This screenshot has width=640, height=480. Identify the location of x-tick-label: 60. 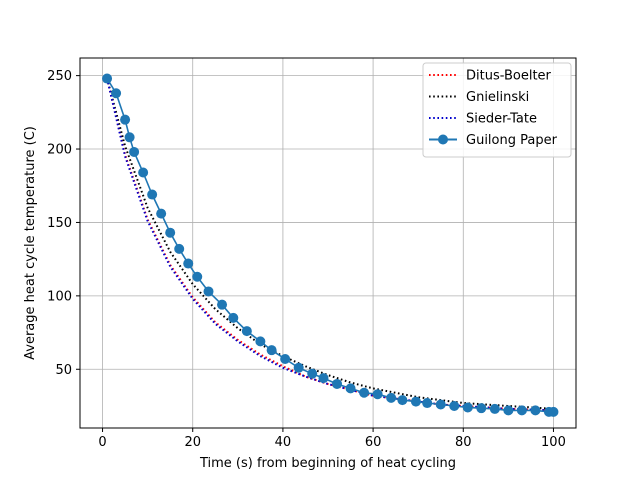
(373, 442).